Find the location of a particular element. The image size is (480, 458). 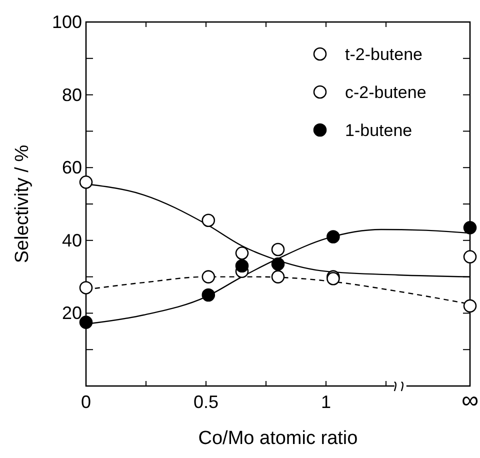

y-tick-label: 80 is located at coordinates (72, 94).